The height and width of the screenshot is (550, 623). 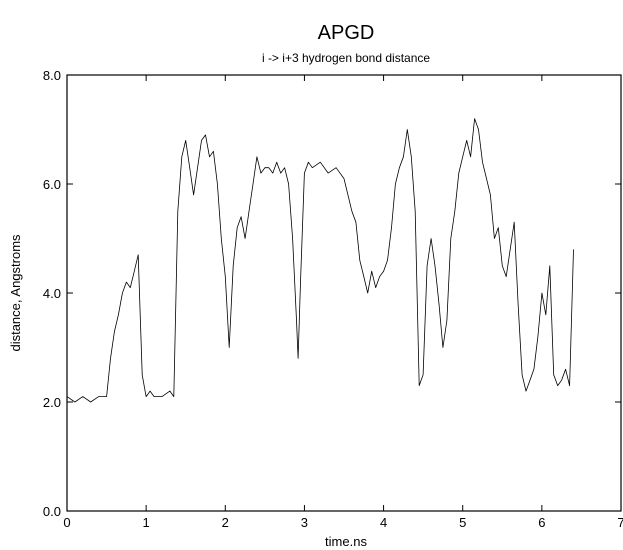 I want to click on x-tick-label: 7, so click(x=620, y=522).